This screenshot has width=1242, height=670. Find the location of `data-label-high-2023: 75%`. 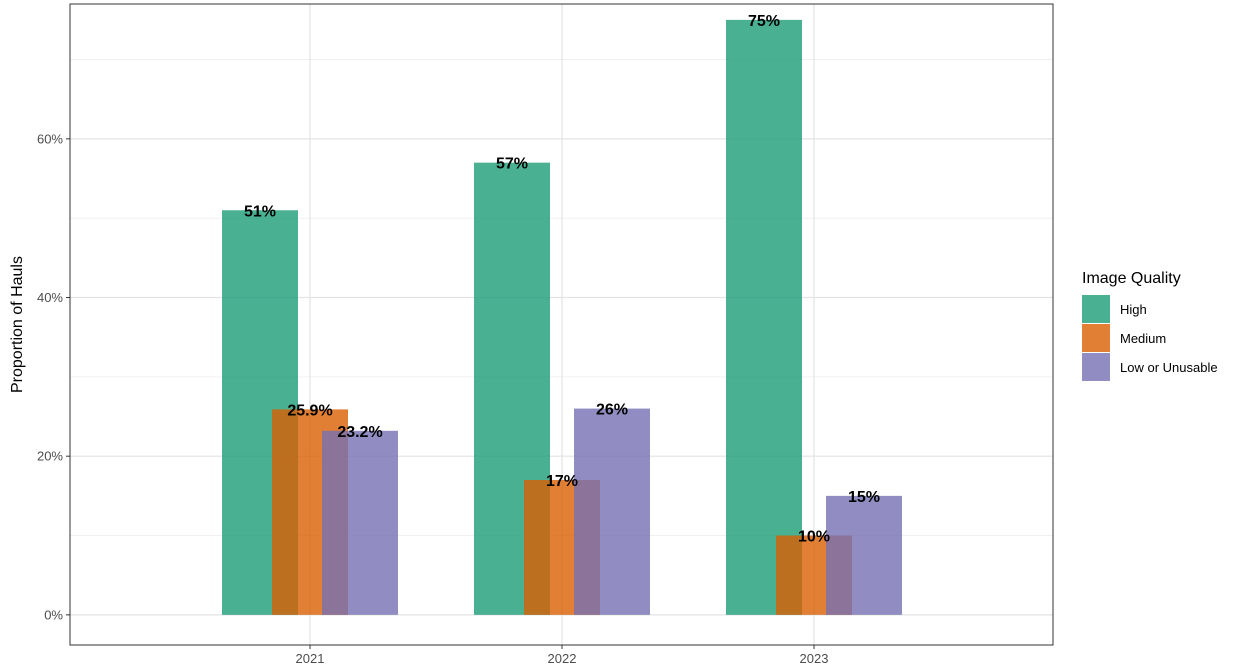

data-label-high-2023: 75% is located at coordinates (764, 21).